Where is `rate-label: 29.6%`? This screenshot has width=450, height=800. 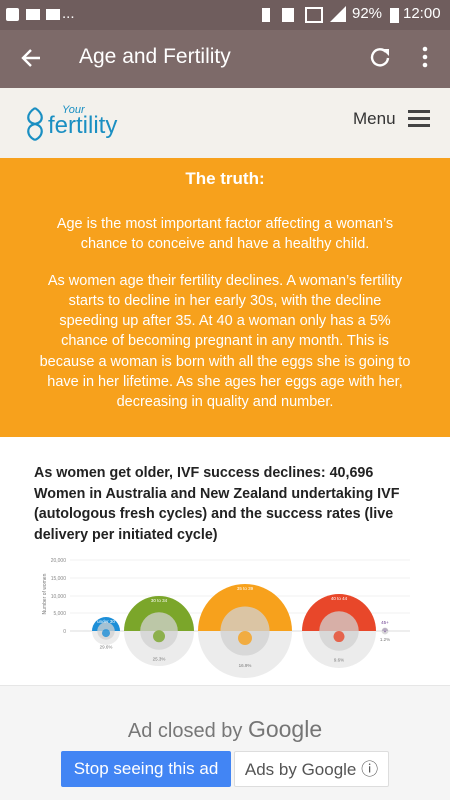
rate-label: 29.6% is located at coordinates (106, 647).